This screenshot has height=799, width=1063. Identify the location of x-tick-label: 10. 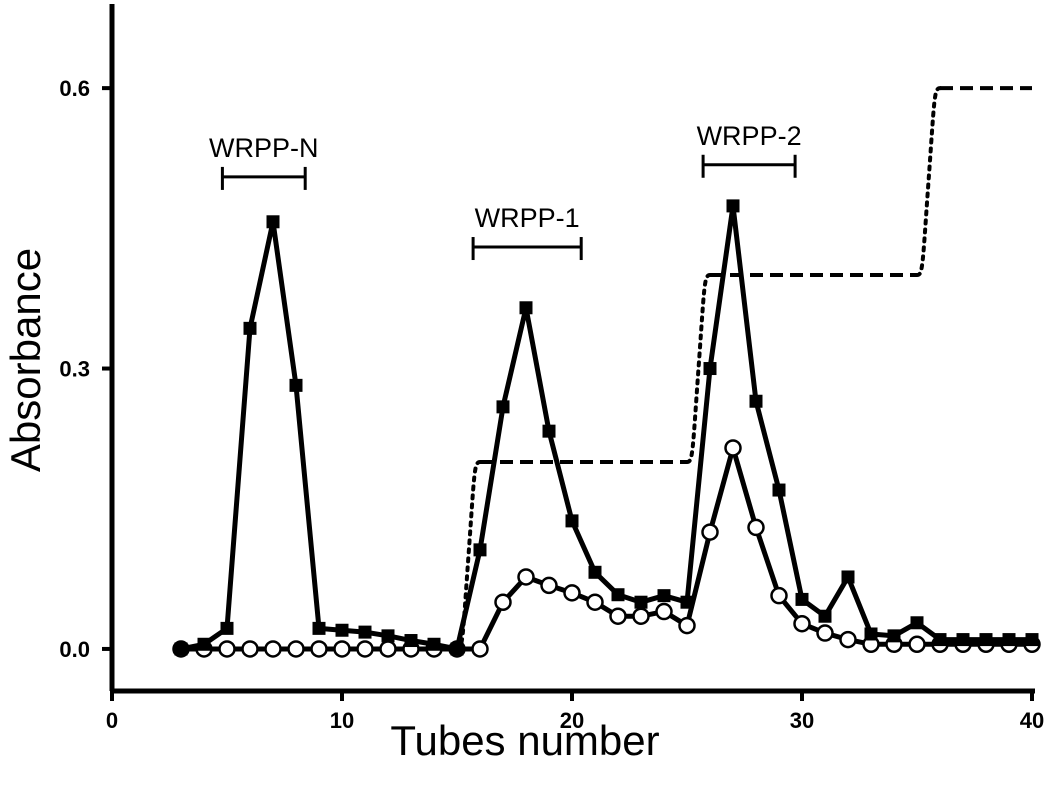
(342, 720).